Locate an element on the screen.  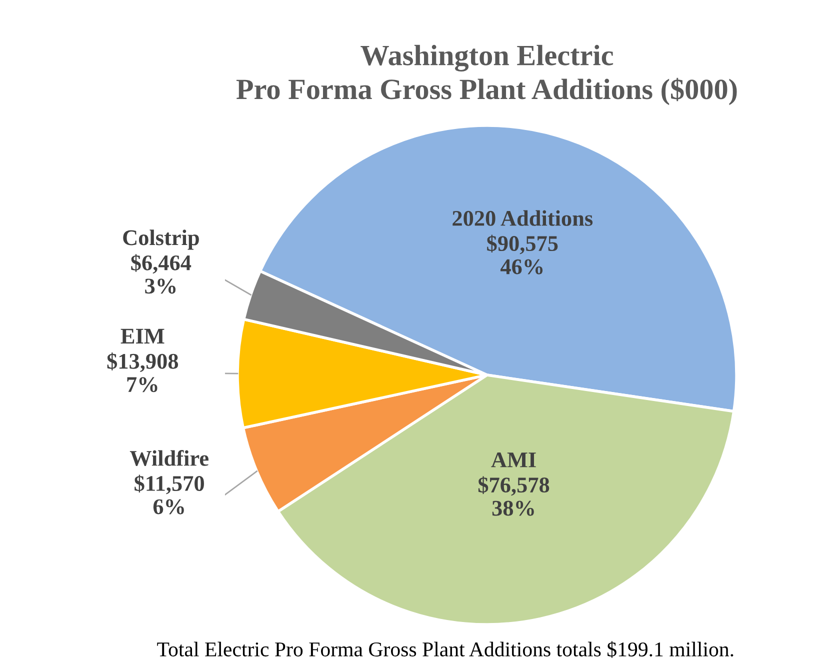
data-label: $13,908 7% is located at coordinates (142, 372).